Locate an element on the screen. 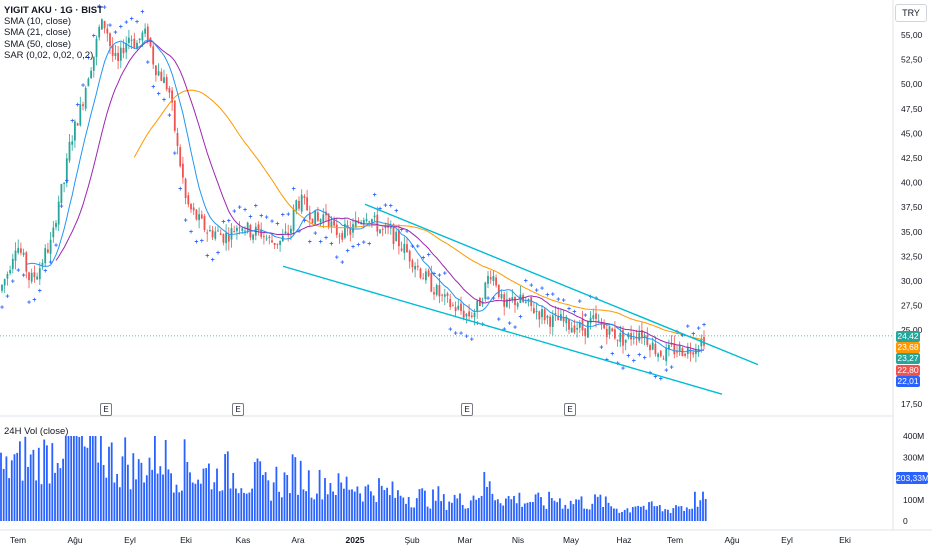  currency-button: TRY is located at coordinates (911, 13).